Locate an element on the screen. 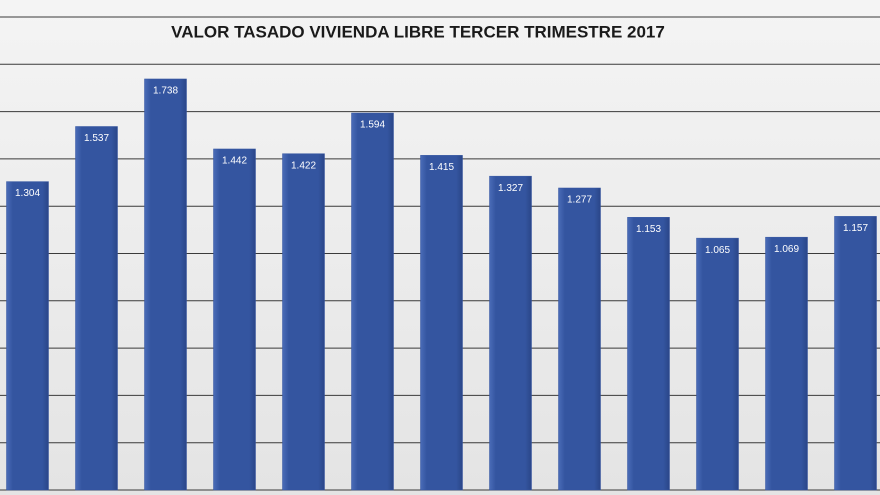 The image size is (880, 495). value-label: 1.157 is located at coordinates (855, 228).